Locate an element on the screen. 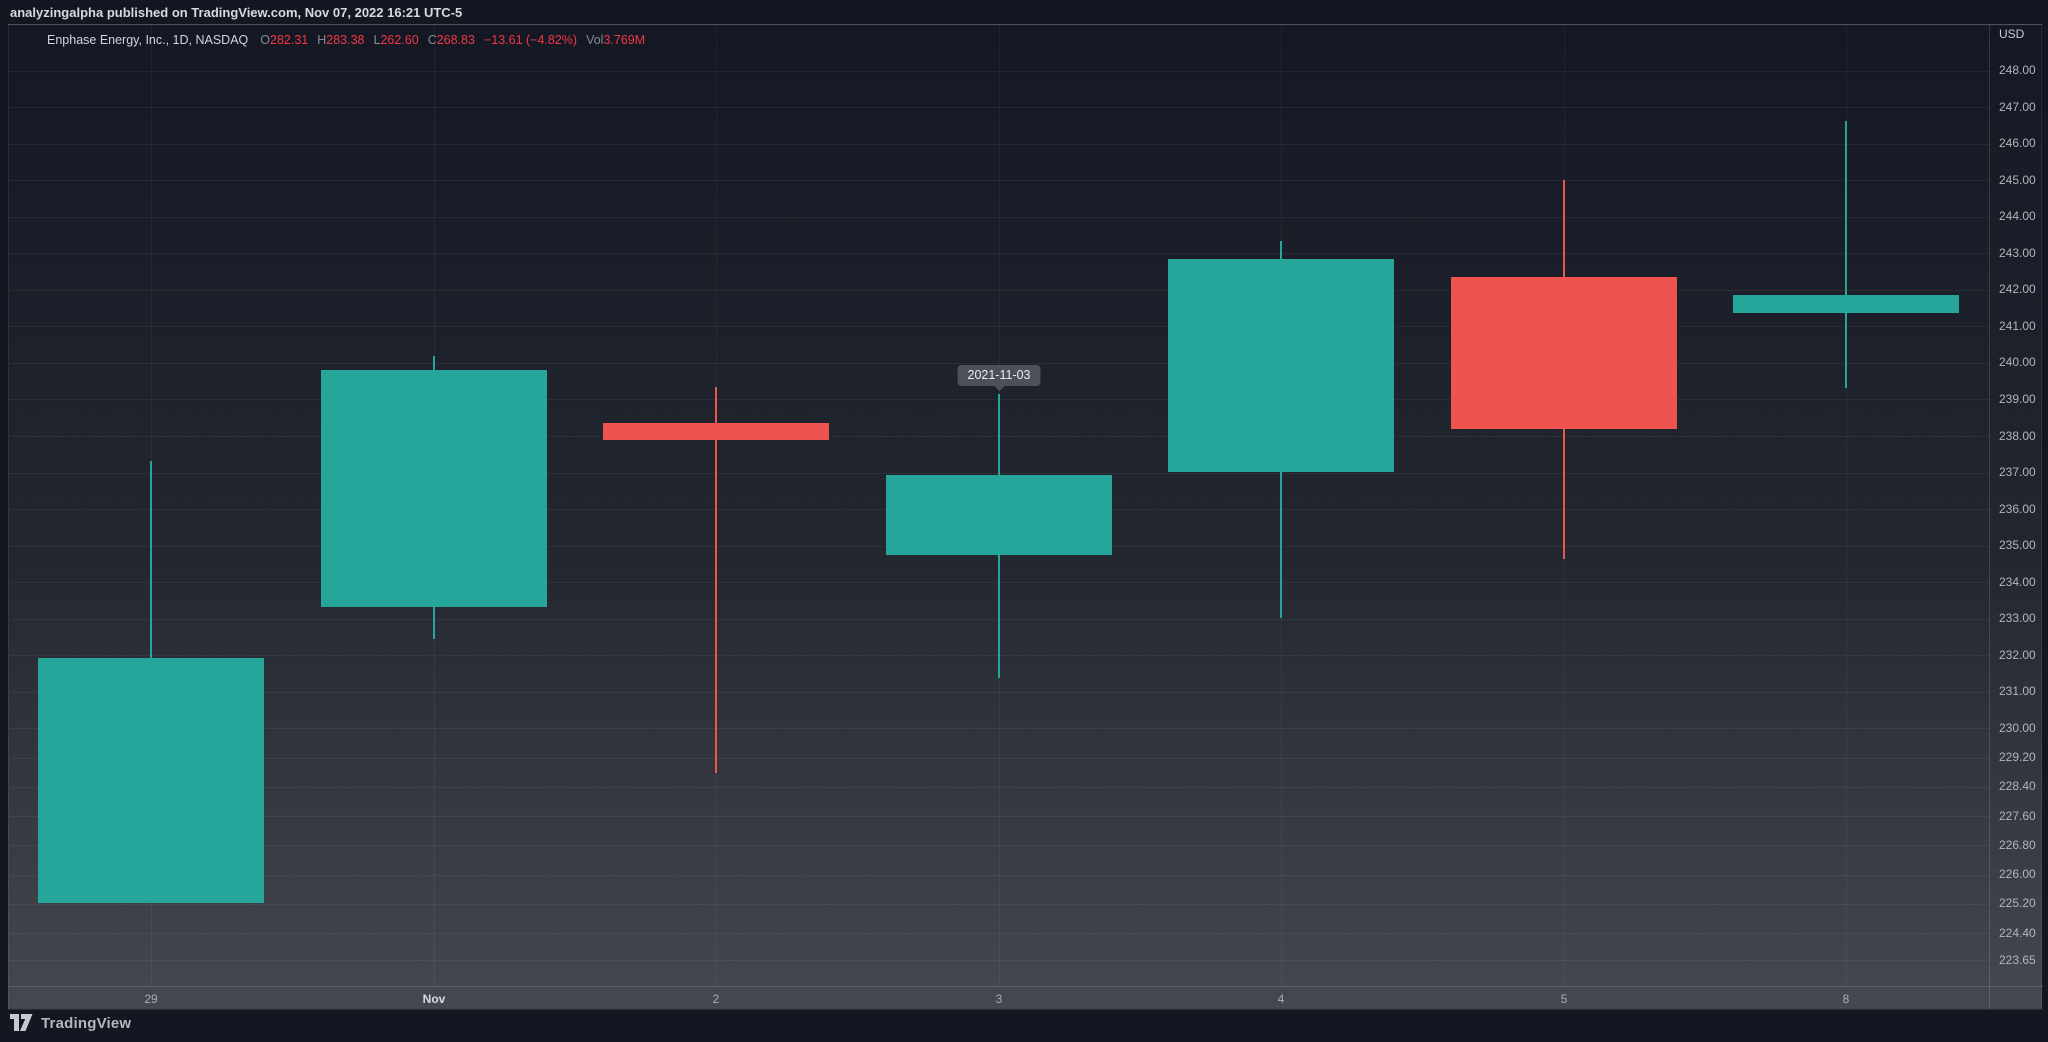  date-tooltip: 2021-11-03 is located at coordinates (999, 378).